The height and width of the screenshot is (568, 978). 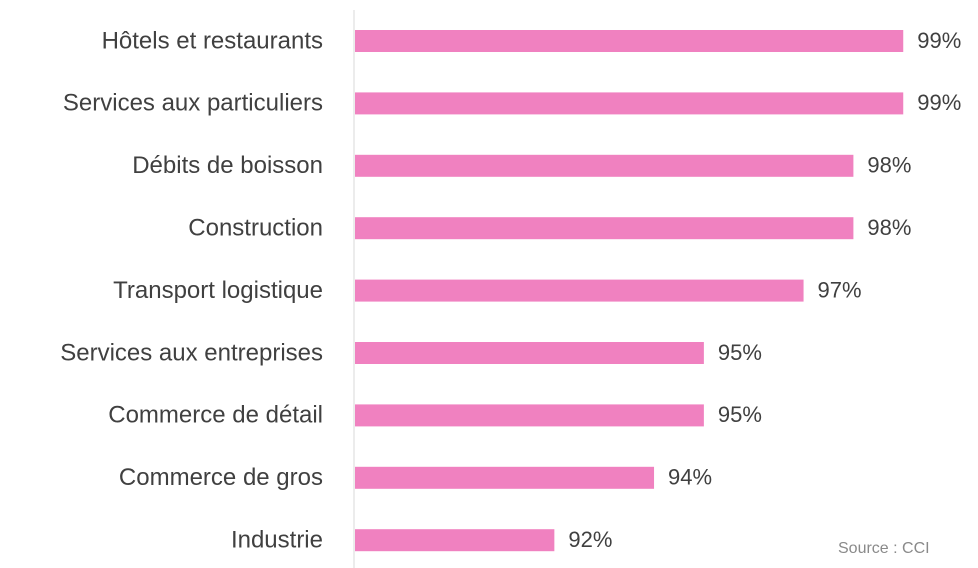 I want to click on category-label: Construction, so click(x=255, y=228).